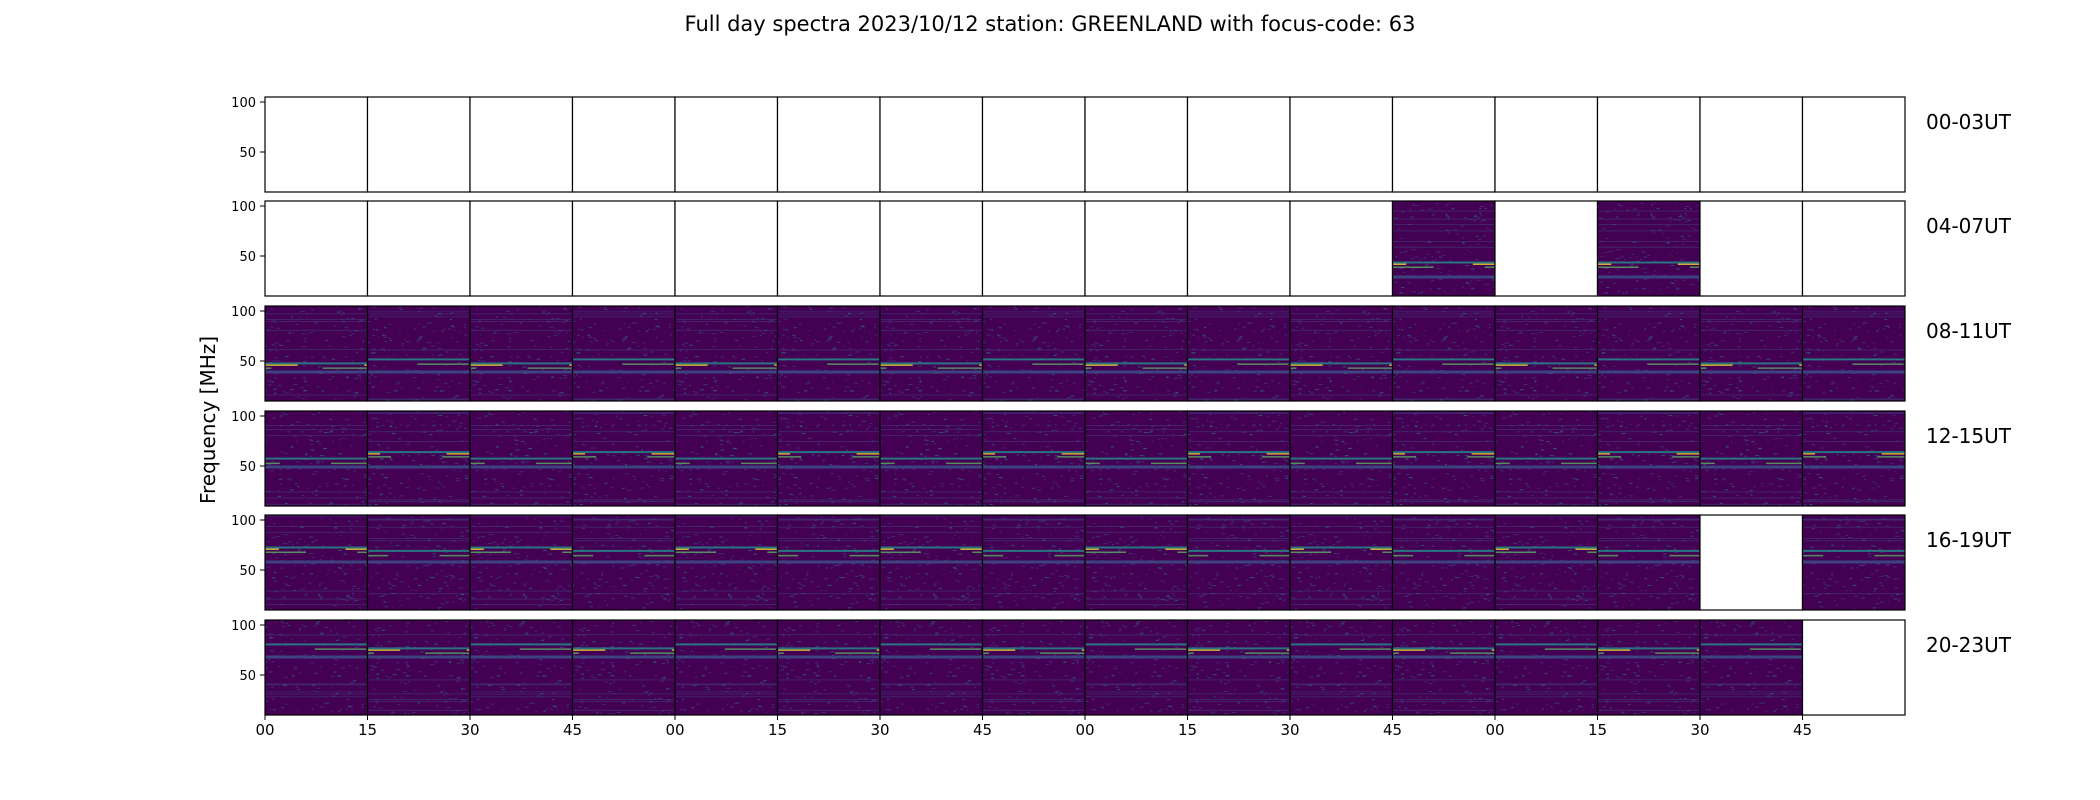 Image resolution: width=2100 pixels, height=800 pixels. What do you see at coordinates (208, 420) in the screenshot?
I see `y-axis-label: Frequency [MHz]` at bounding box center [208, 420].